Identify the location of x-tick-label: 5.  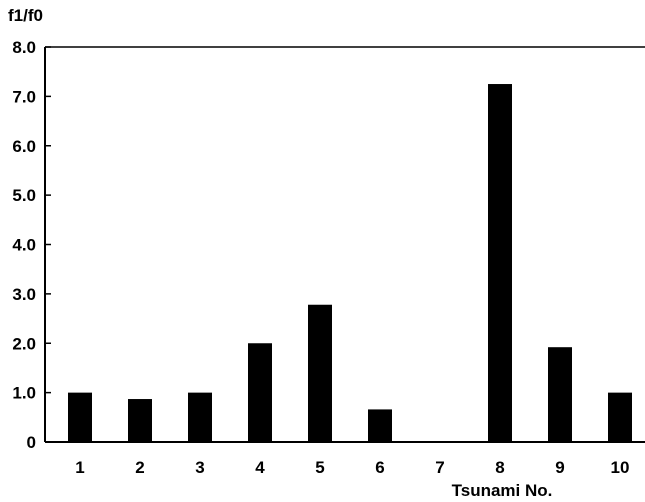
(319, 467).